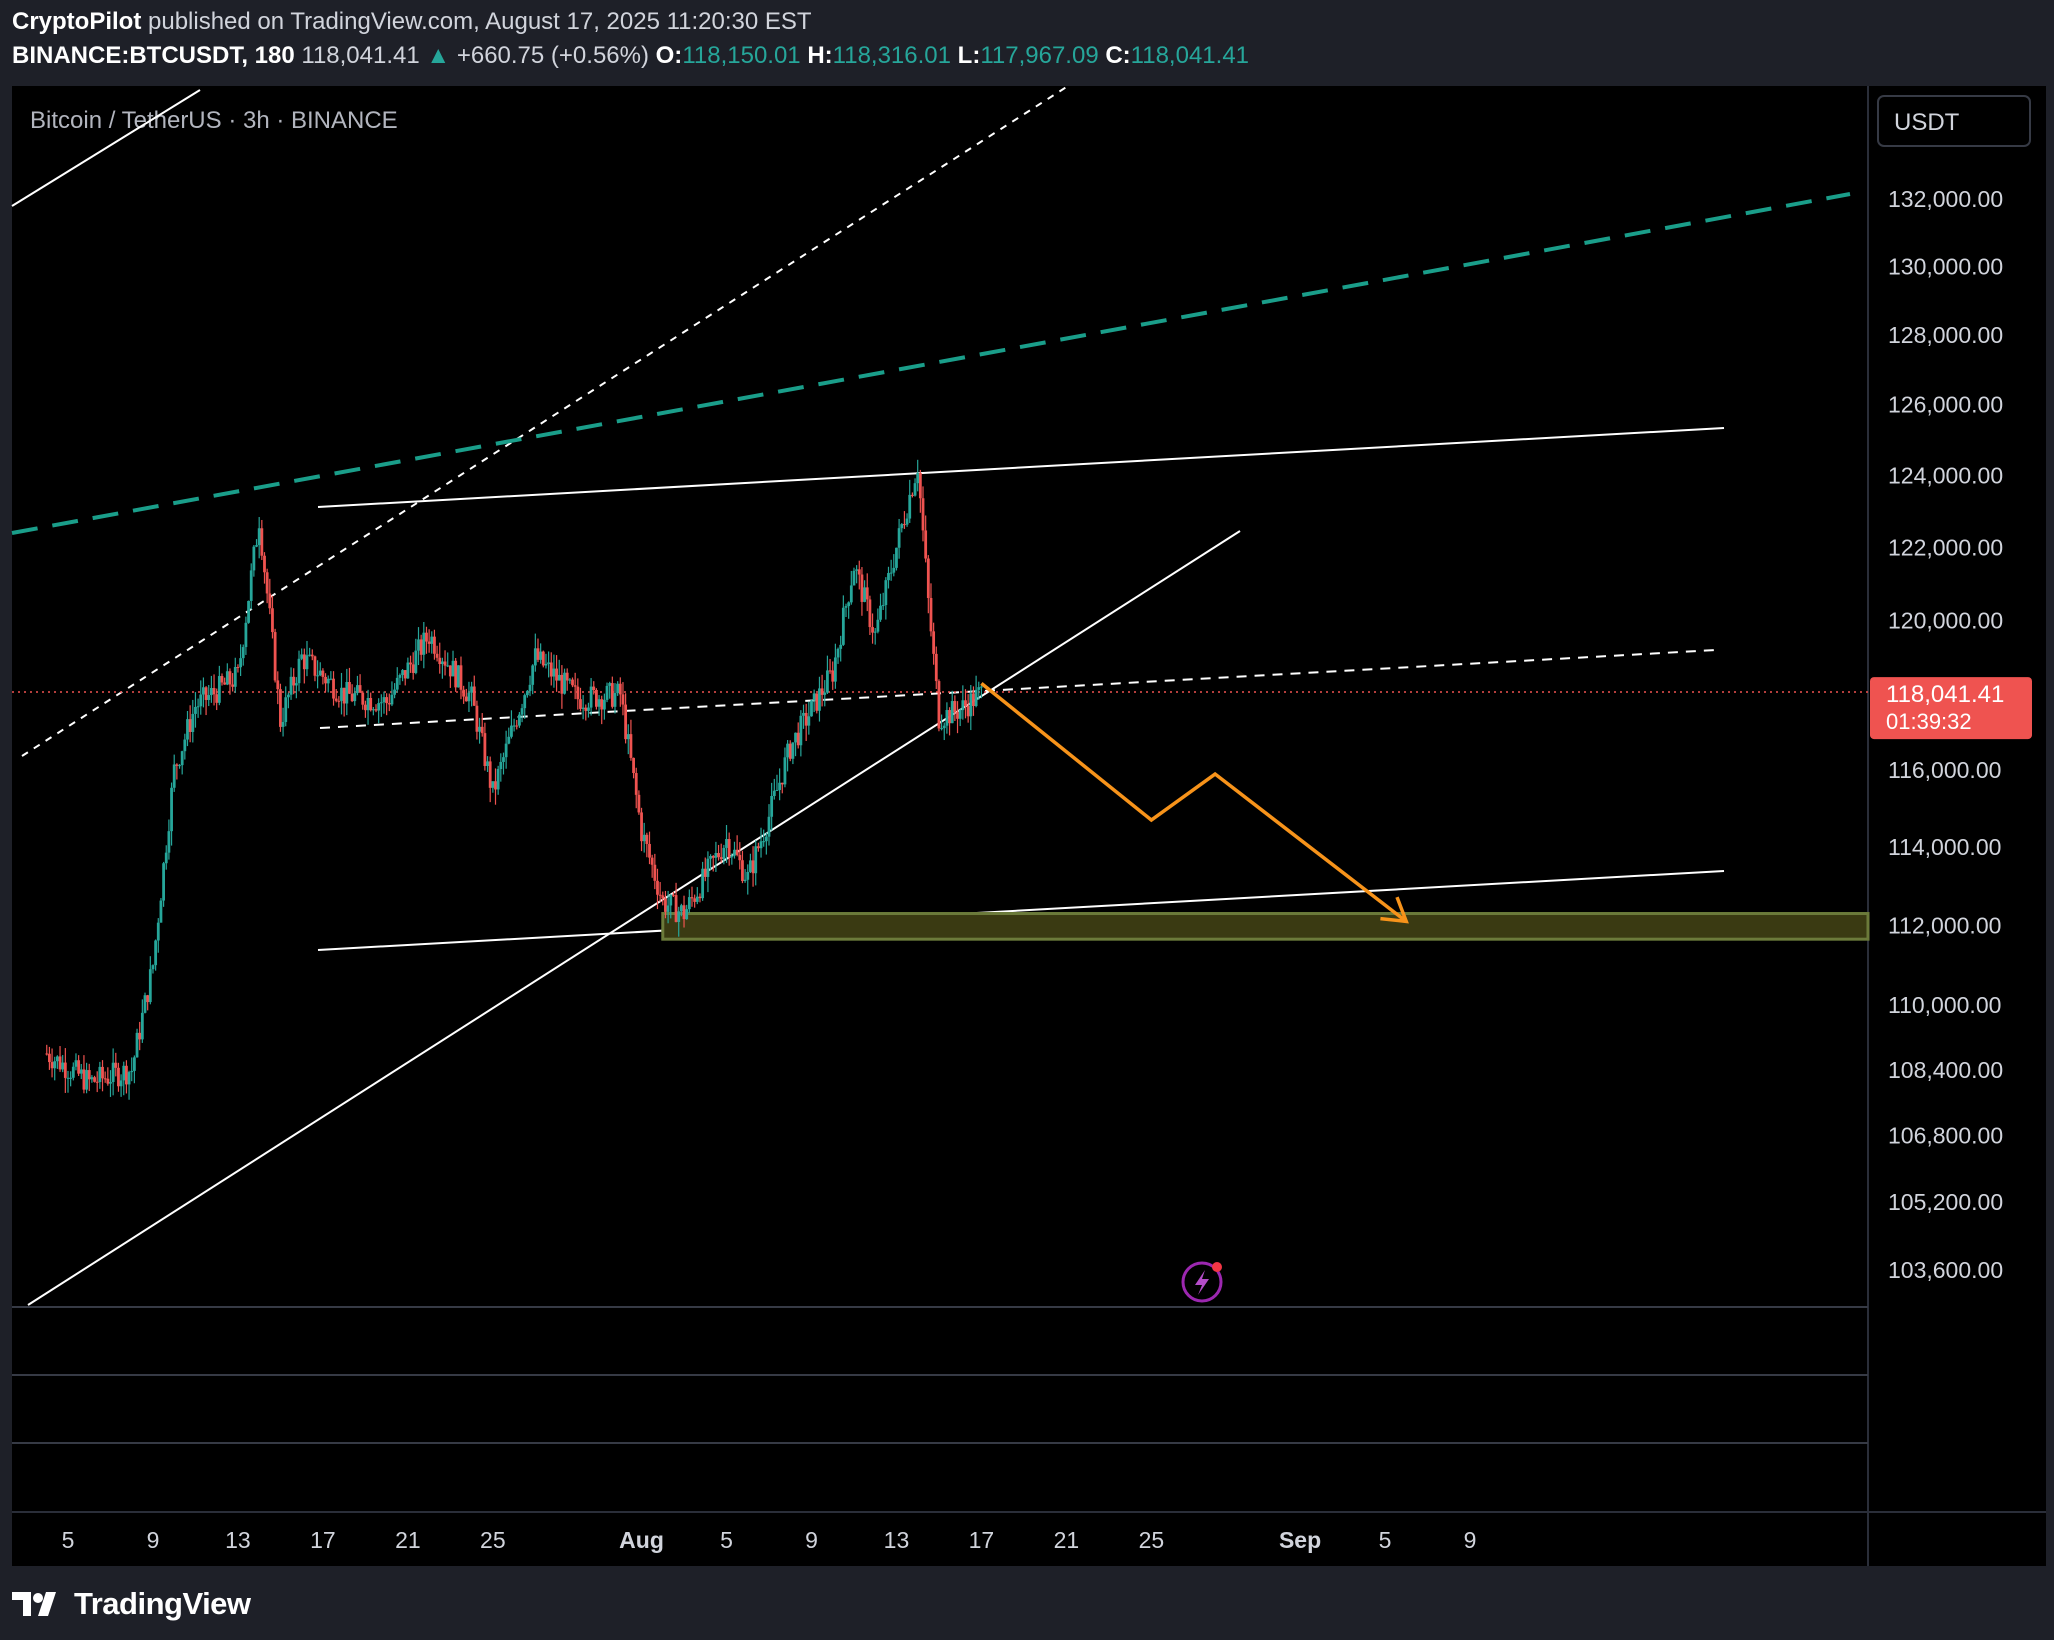 The height and width of the screenshot is (1640, 2054). I want to click on time-tick-label: Aug, so click(641, 1540).